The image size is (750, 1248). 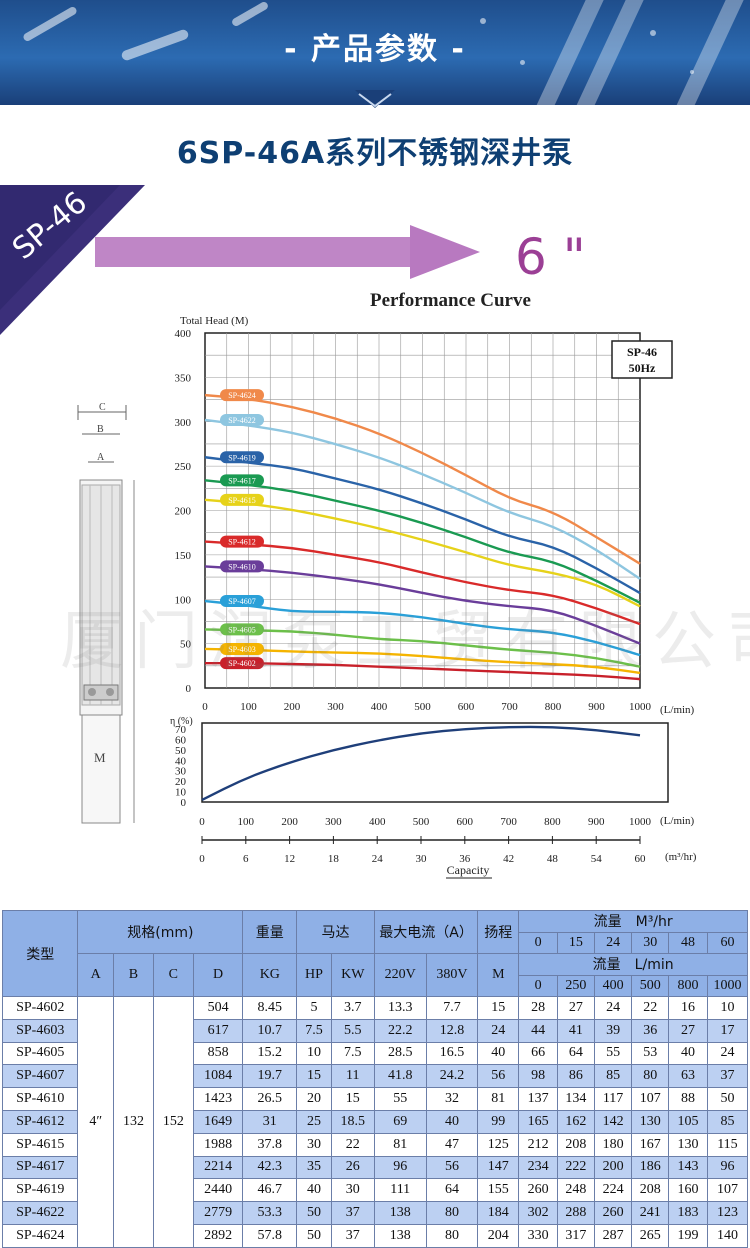 What do you see at coordinates (183, 512) in the screenshot?
I see `y-tick-label: 200` at bounding box center [183, 512].